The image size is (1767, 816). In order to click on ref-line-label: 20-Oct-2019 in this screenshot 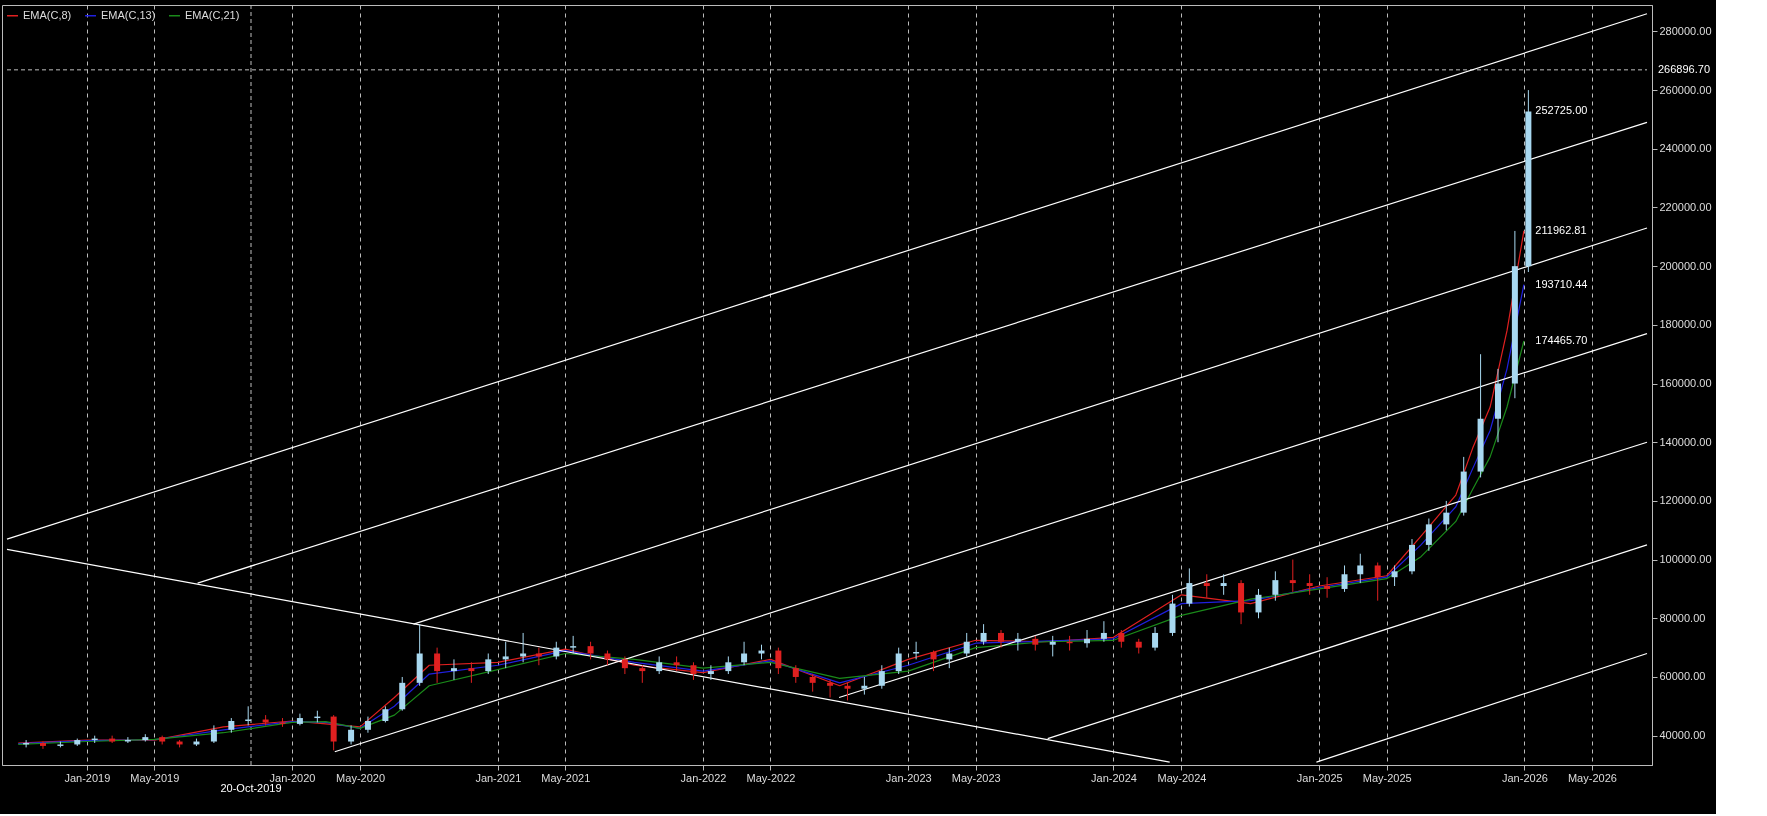, I will do `click(251, 788)`.